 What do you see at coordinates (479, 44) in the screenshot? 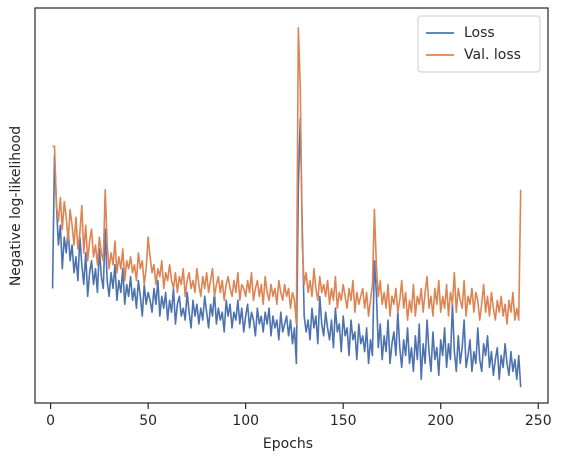
I see `legend-box` at bounding box center [479, 44].